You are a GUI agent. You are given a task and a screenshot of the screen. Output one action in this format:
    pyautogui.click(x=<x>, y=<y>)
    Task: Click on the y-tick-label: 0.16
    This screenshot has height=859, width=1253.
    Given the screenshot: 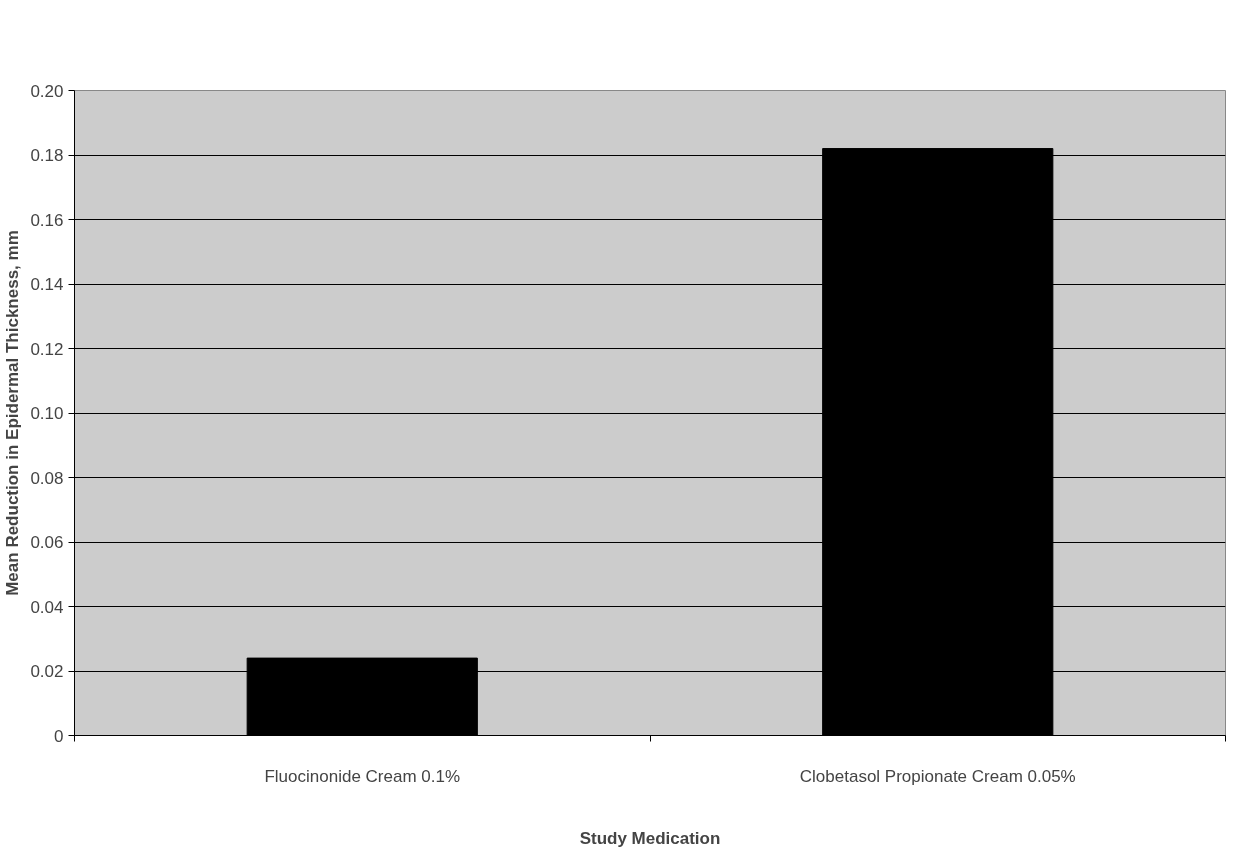 What is the action you would take?
    pyautogui.click(x=47, y=220)
    